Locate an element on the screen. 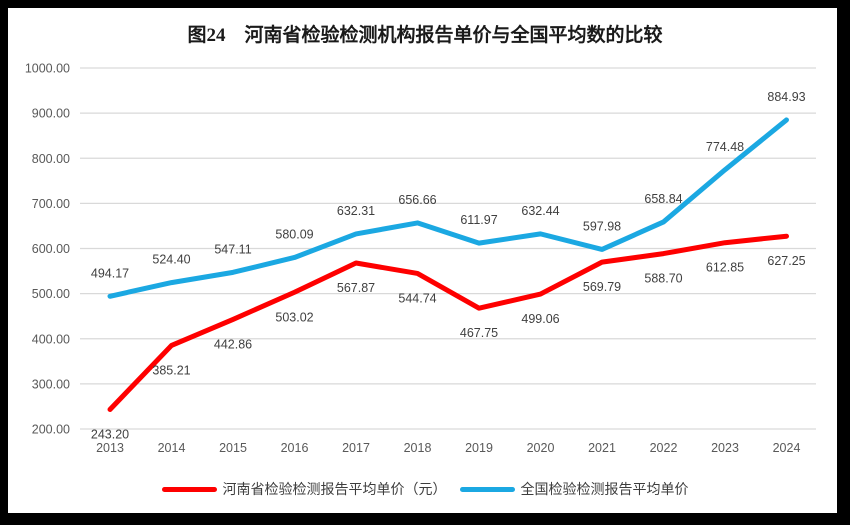  legend-swatch-blue-line-icon is located at coordinates (487, 489).